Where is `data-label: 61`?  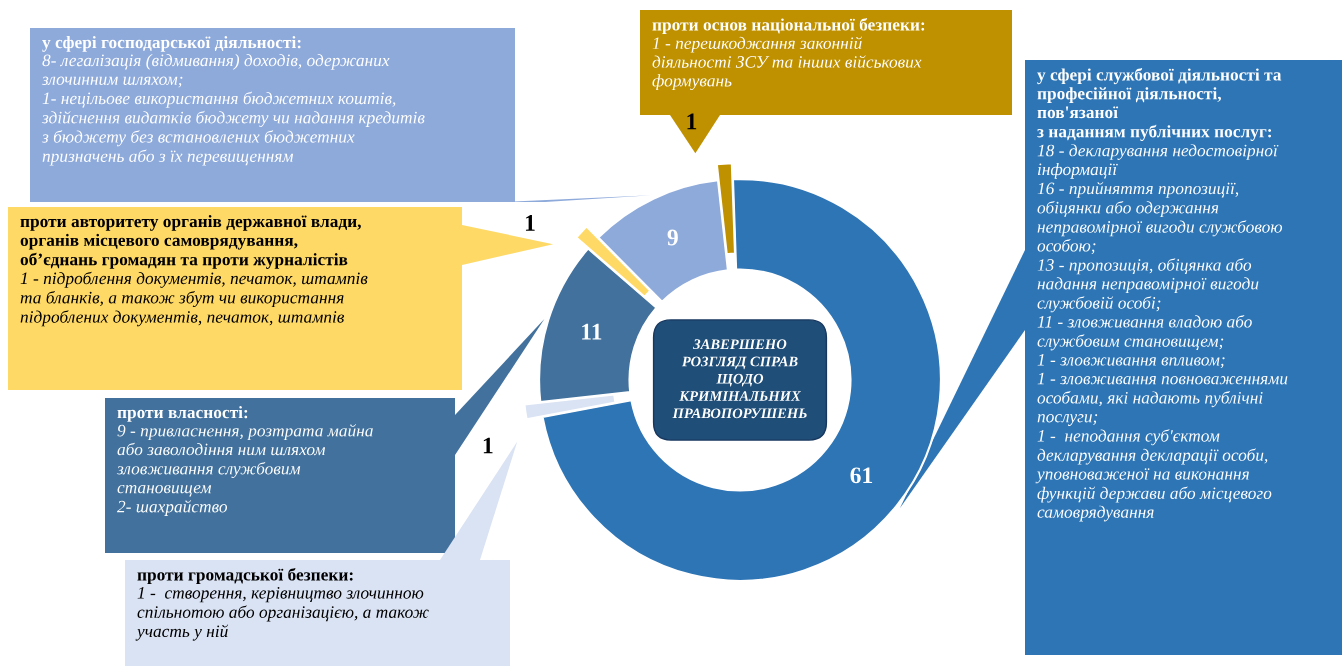
data-label: 61 is located at coordinates (861, 475).